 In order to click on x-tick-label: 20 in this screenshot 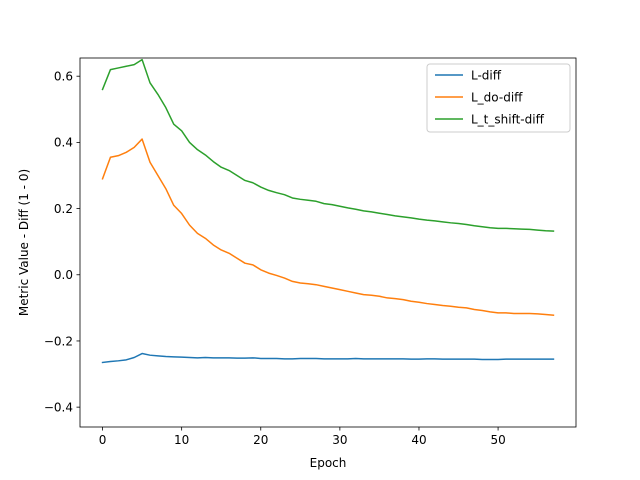, I will do `click(260, 440)`.